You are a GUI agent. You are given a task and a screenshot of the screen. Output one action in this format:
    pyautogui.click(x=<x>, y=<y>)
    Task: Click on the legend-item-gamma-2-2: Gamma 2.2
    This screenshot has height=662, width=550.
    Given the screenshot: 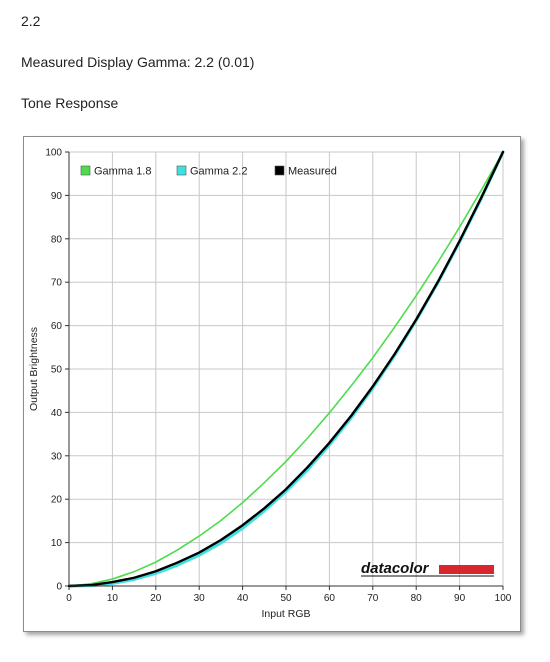 What is the action you would take?
    pyautogui.click(x=211, y=171)
    